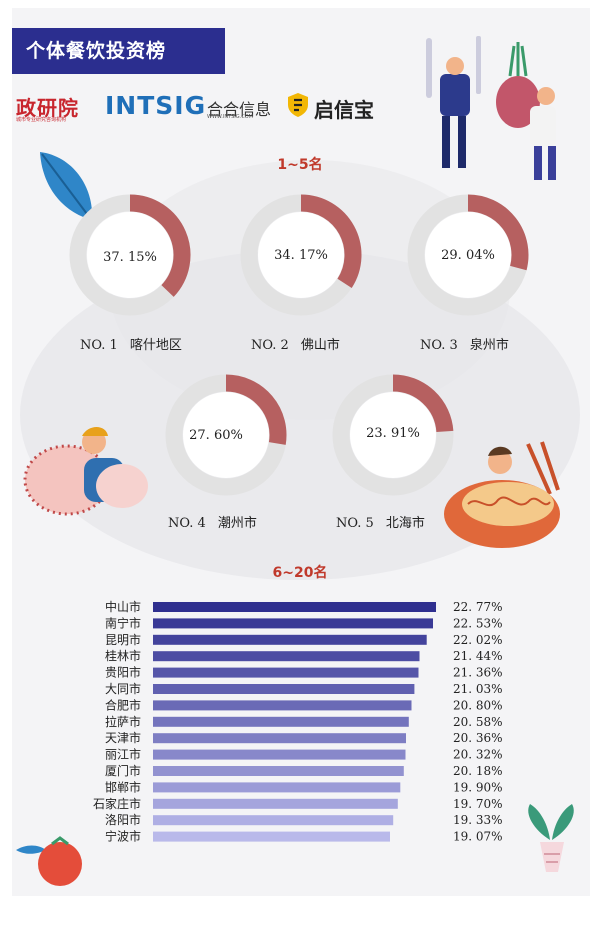 The width and height of the screenshot is (600, 945). Describe the element at coordinates (502, 494) in the screenshot. I see `noodle-bowl-illustration-icon` at that location.